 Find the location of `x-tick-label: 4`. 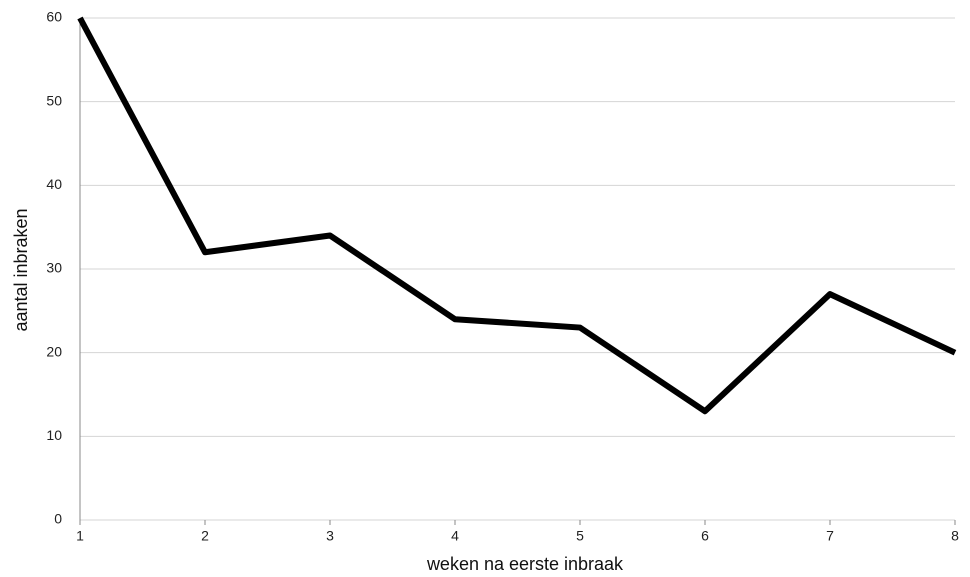

x-tick-label: 4 is located at coordinates (455, 536).